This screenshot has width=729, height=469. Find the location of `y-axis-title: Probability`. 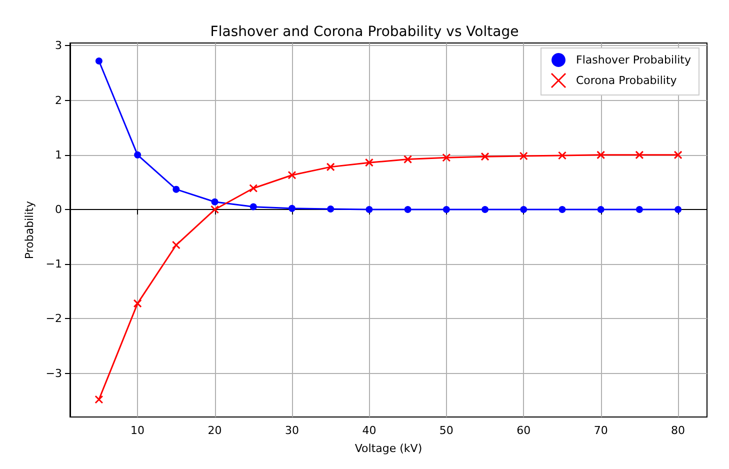

y-axis-title: Probability is located at coordinates (29, 230).